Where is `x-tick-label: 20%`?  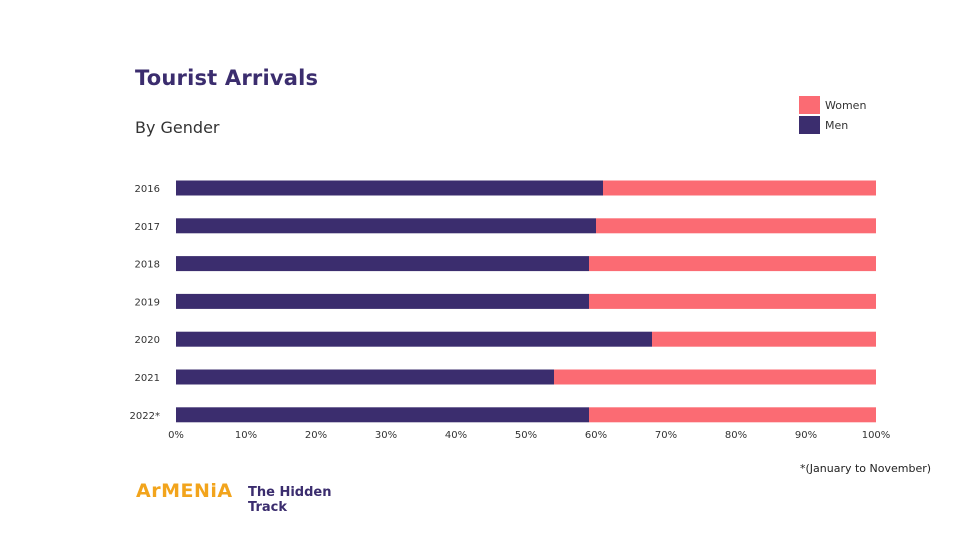 x-tick-label: 20% is located at coordinates (316, 435).